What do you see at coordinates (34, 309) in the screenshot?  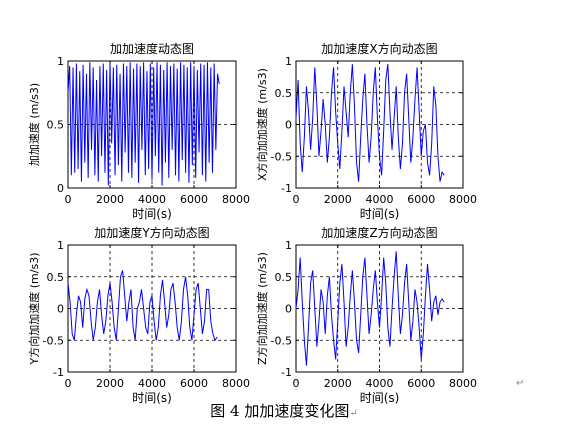 I see `y-axis-label: Y方向加加速度 (m/s3)` at bounding box center [34, 309].